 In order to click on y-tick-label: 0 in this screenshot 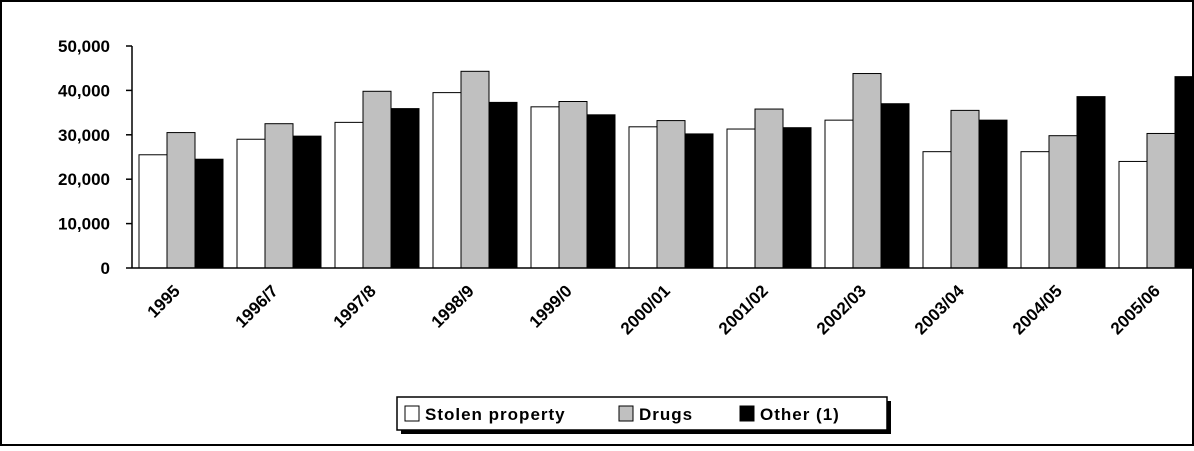, I will do `click(105, 268)`.